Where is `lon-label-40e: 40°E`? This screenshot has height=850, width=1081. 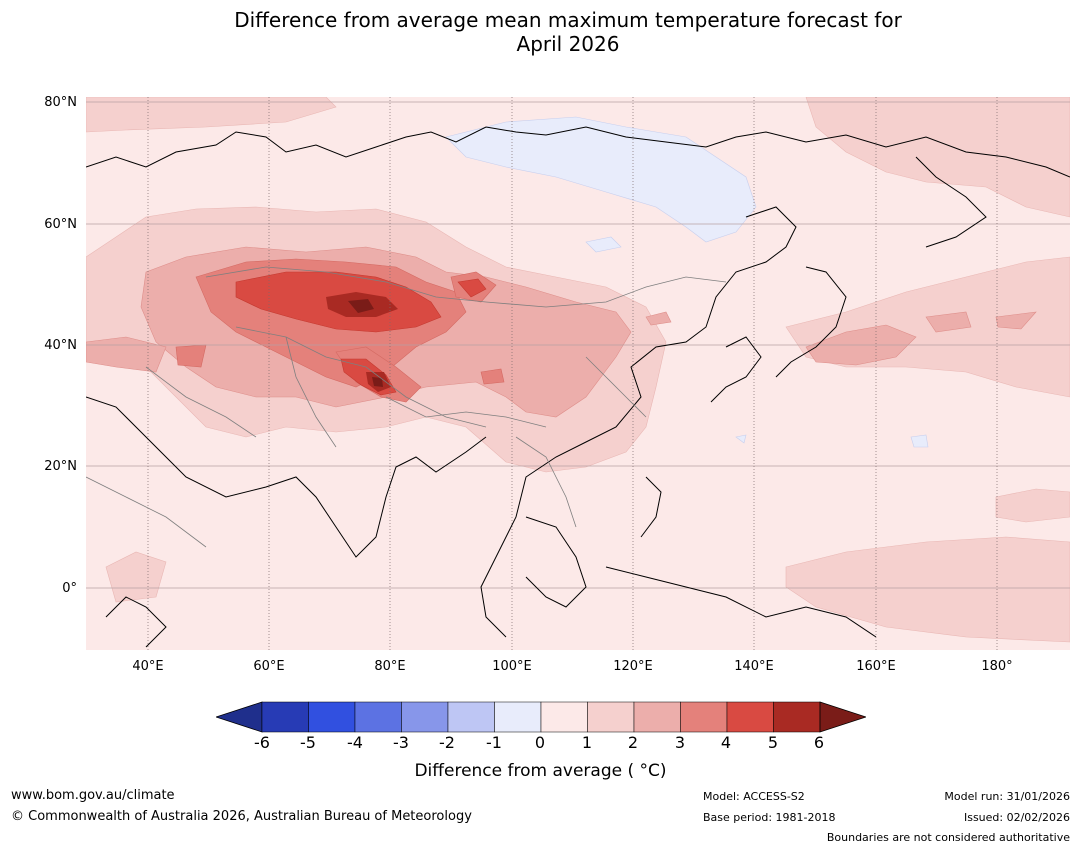 lon-label-40e: 40°E is located at coordinates (148, 666).